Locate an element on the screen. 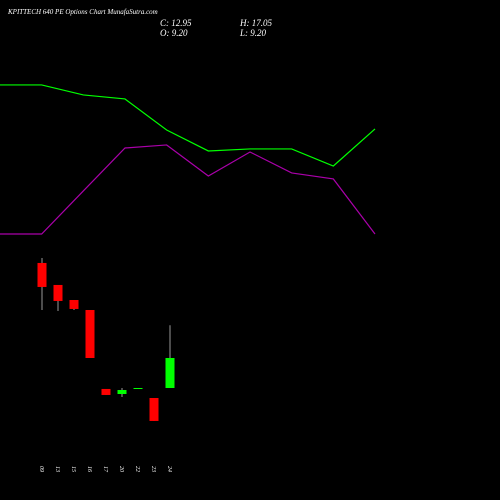 This screenshot has height=500, width=500. x-tick-label: 22 is located at coordinates (137, 469).